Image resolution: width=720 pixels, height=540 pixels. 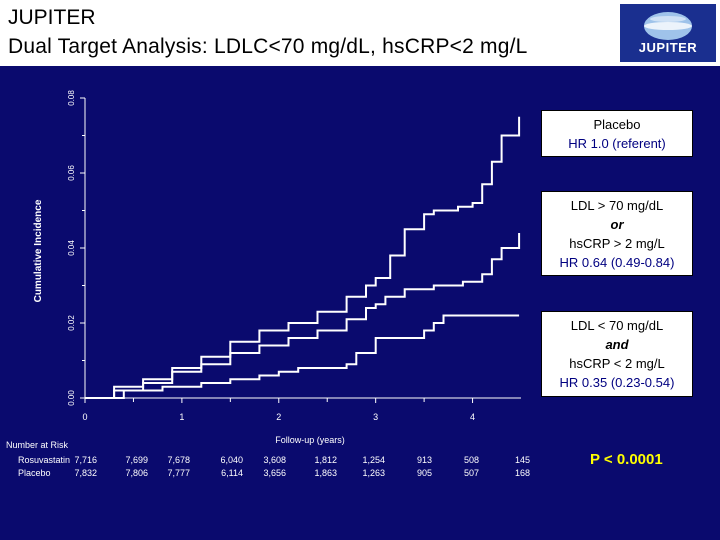 What do you see at coordinates (274, 473) in the screenshot?
I see `risk-cell: 3,656` at bounding box center [274, 473].